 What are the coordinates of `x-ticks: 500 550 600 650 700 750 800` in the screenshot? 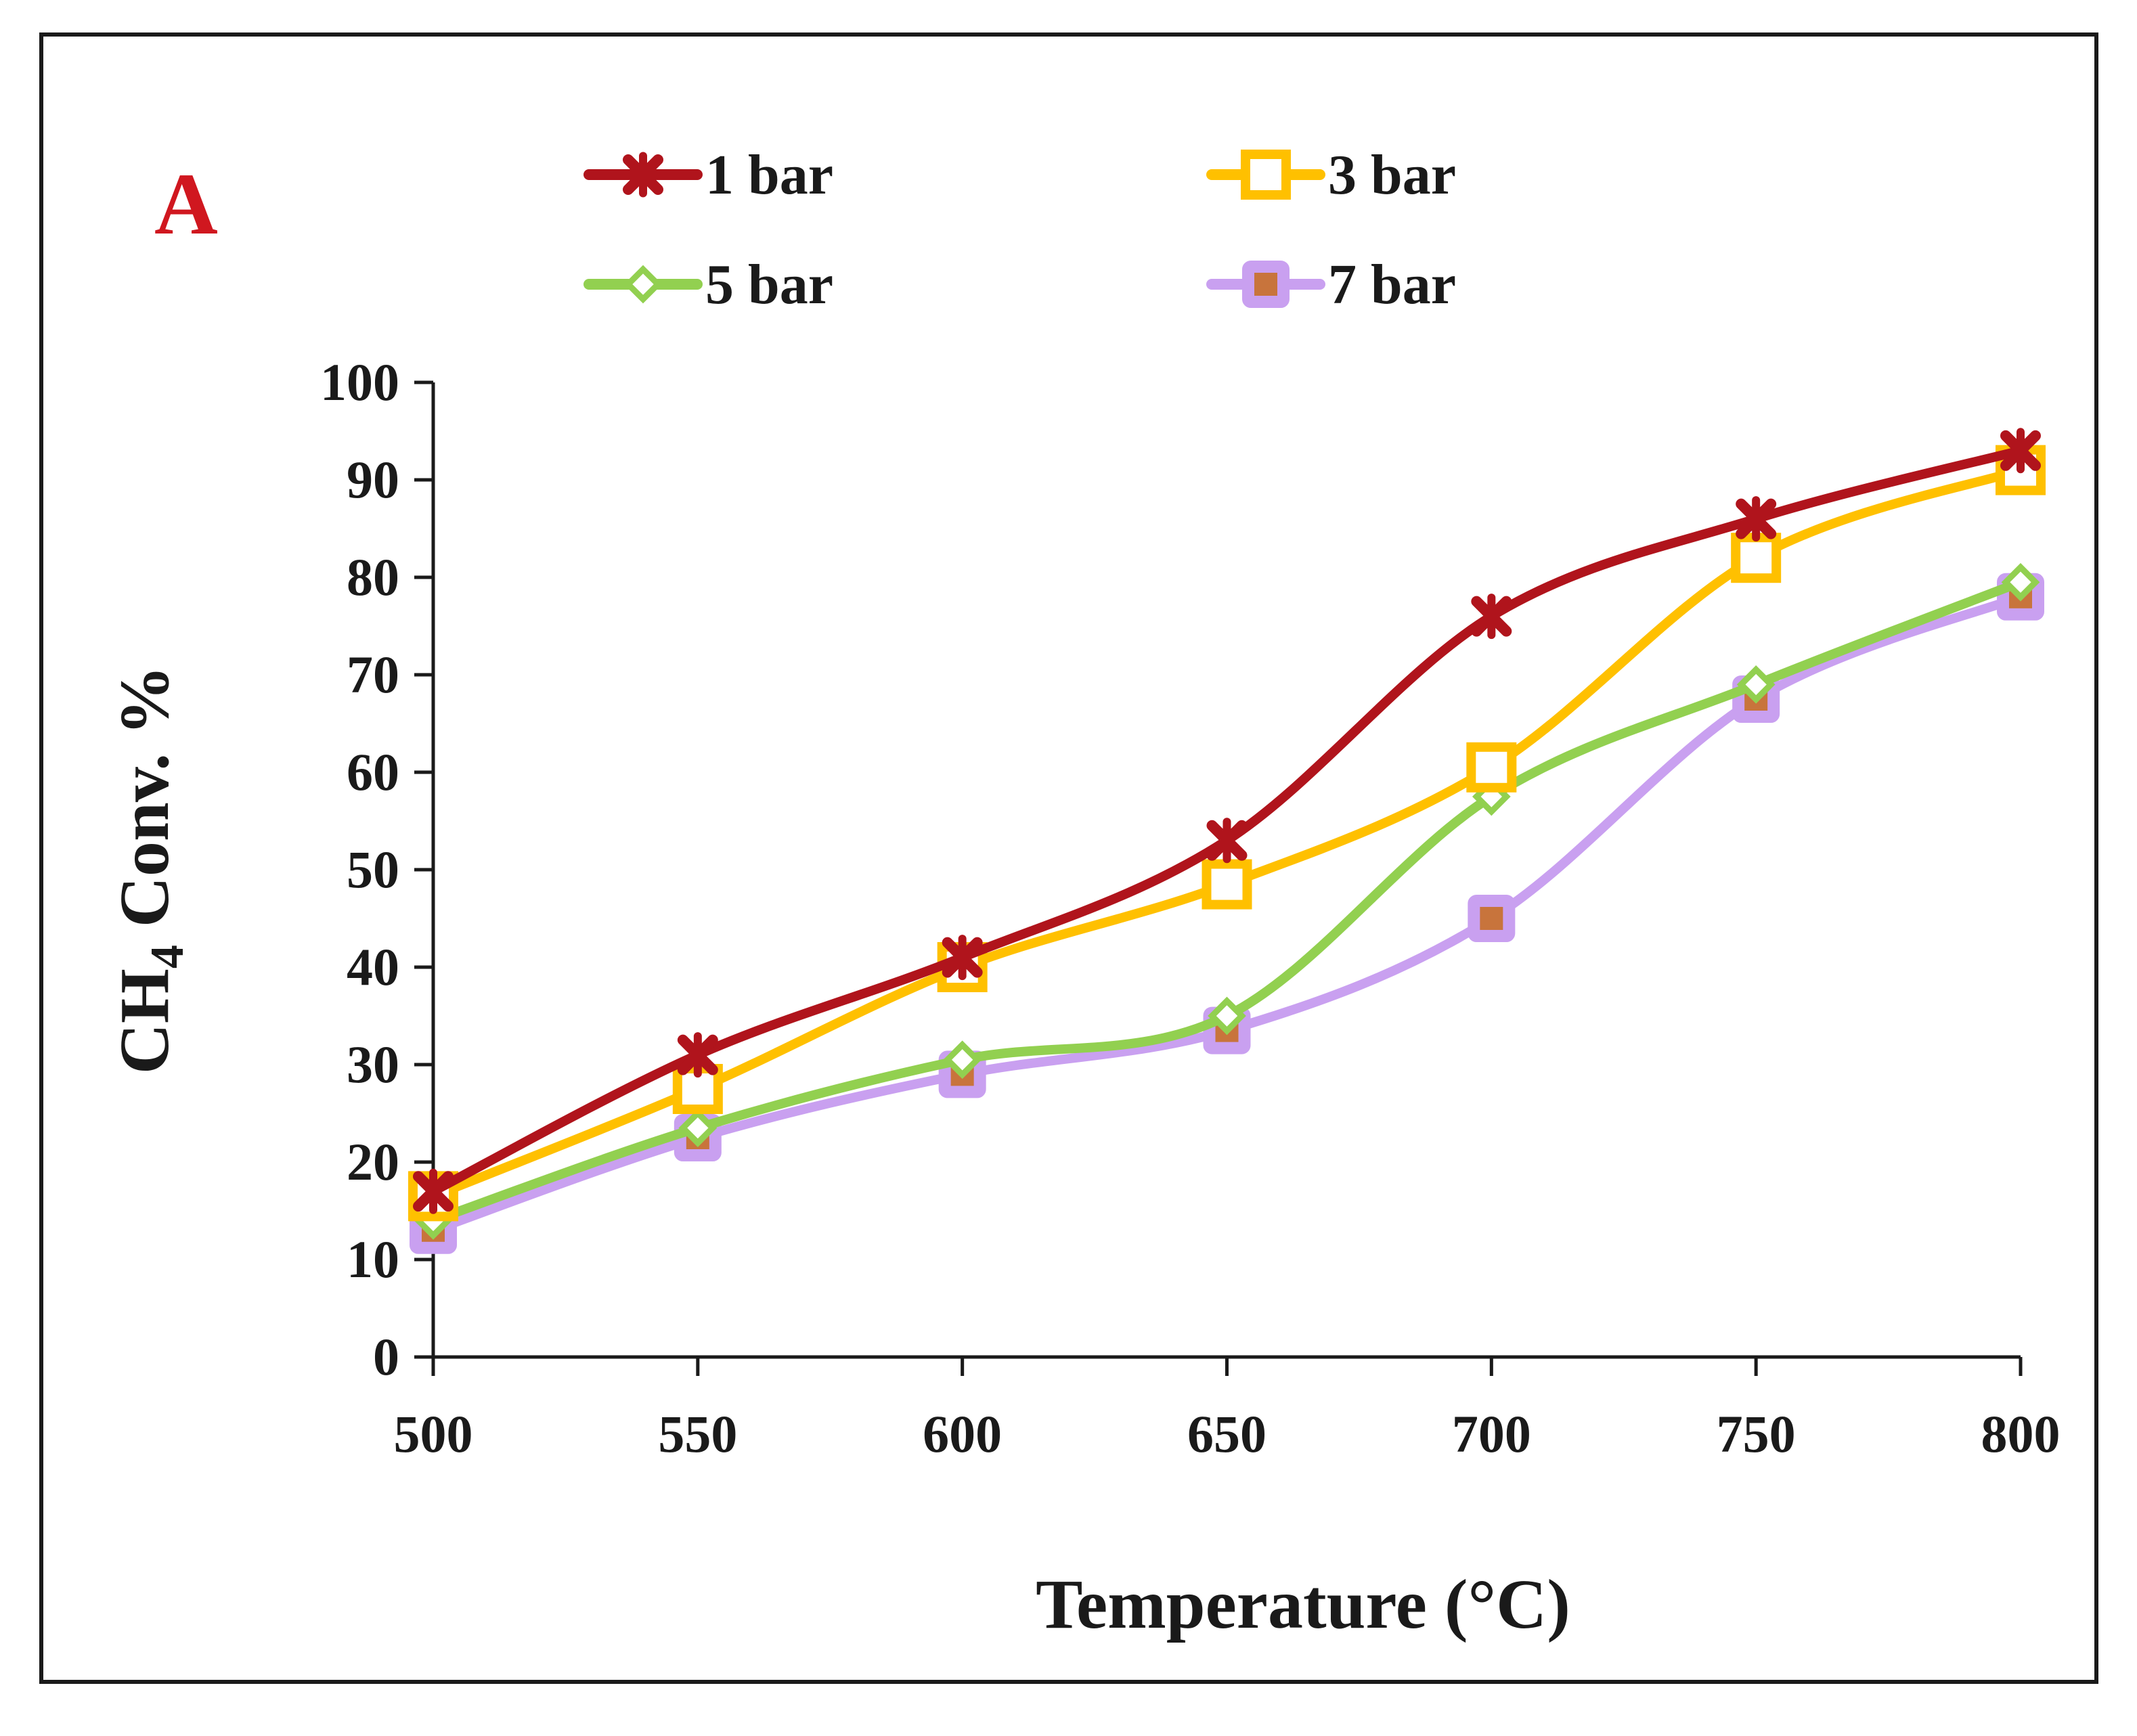 It's located at (1227, 1410).